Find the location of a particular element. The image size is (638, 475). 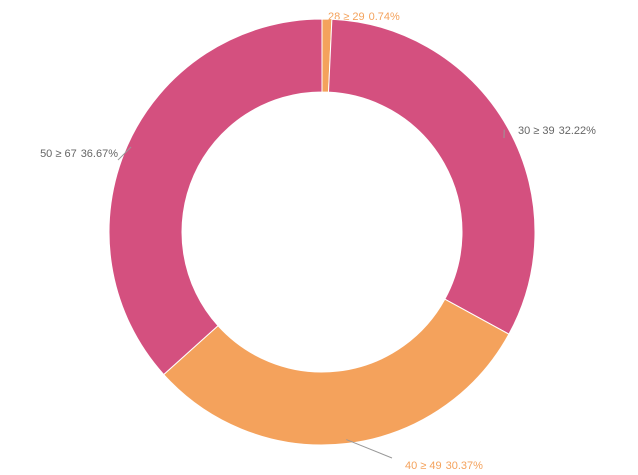

slice-label: 40 ≥ 49 30.37% is located at coordinates (444, 466).